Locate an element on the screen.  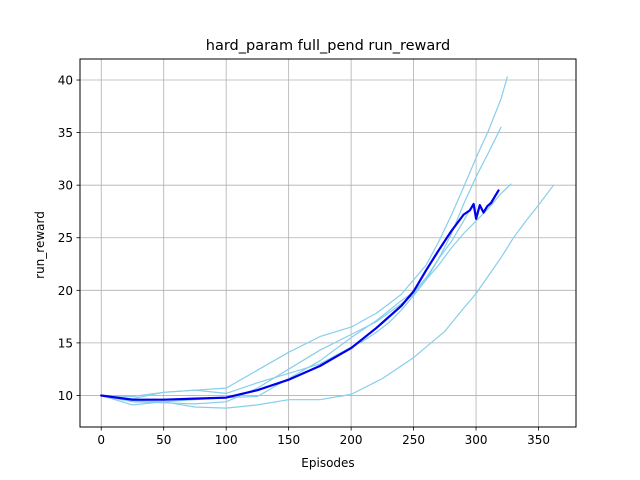
x-tick-label: 100 is located at coordinates (226, 440).